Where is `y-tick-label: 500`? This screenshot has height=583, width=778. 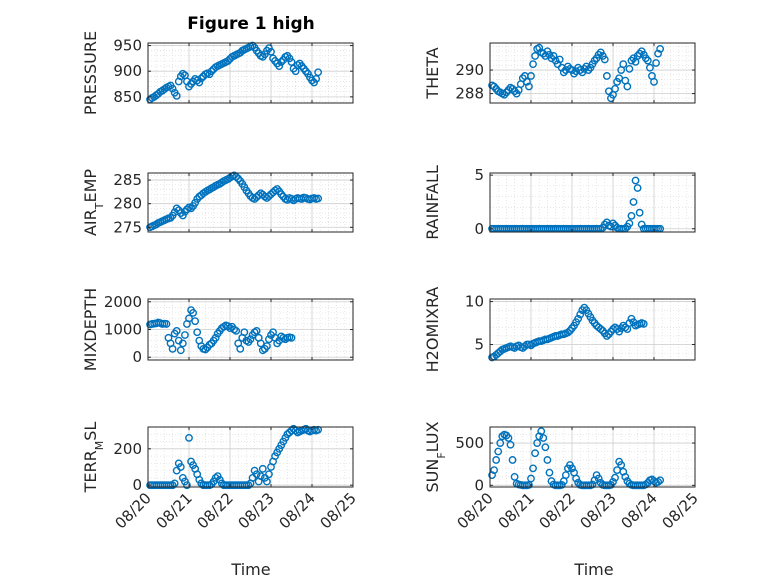
y-tick-label: 500 is located at coordinates (469, 443).